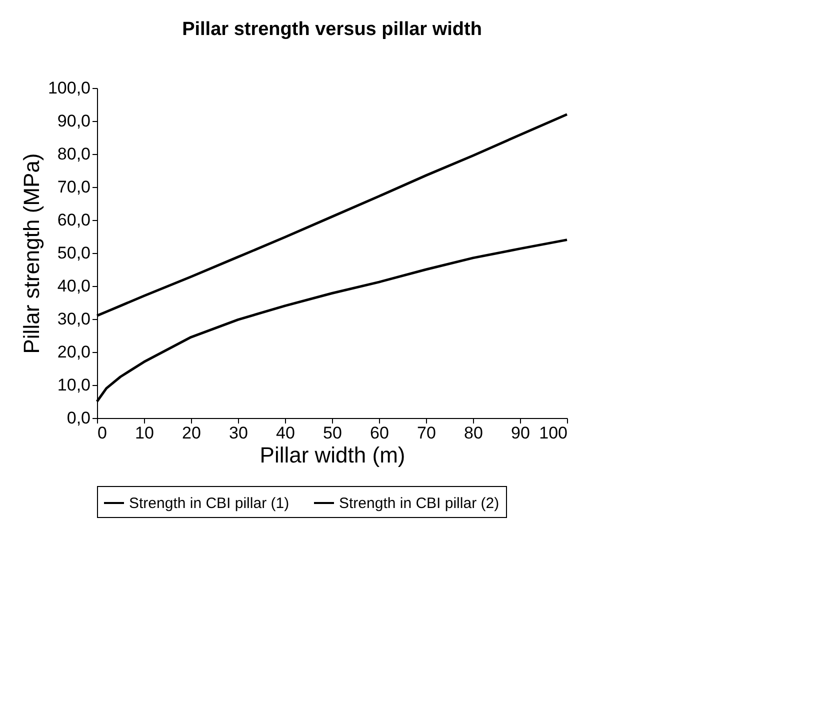 The height and width of the screenshot is (706, 836). I want to click on y-tick-label: 30,0, so click(73, 319).